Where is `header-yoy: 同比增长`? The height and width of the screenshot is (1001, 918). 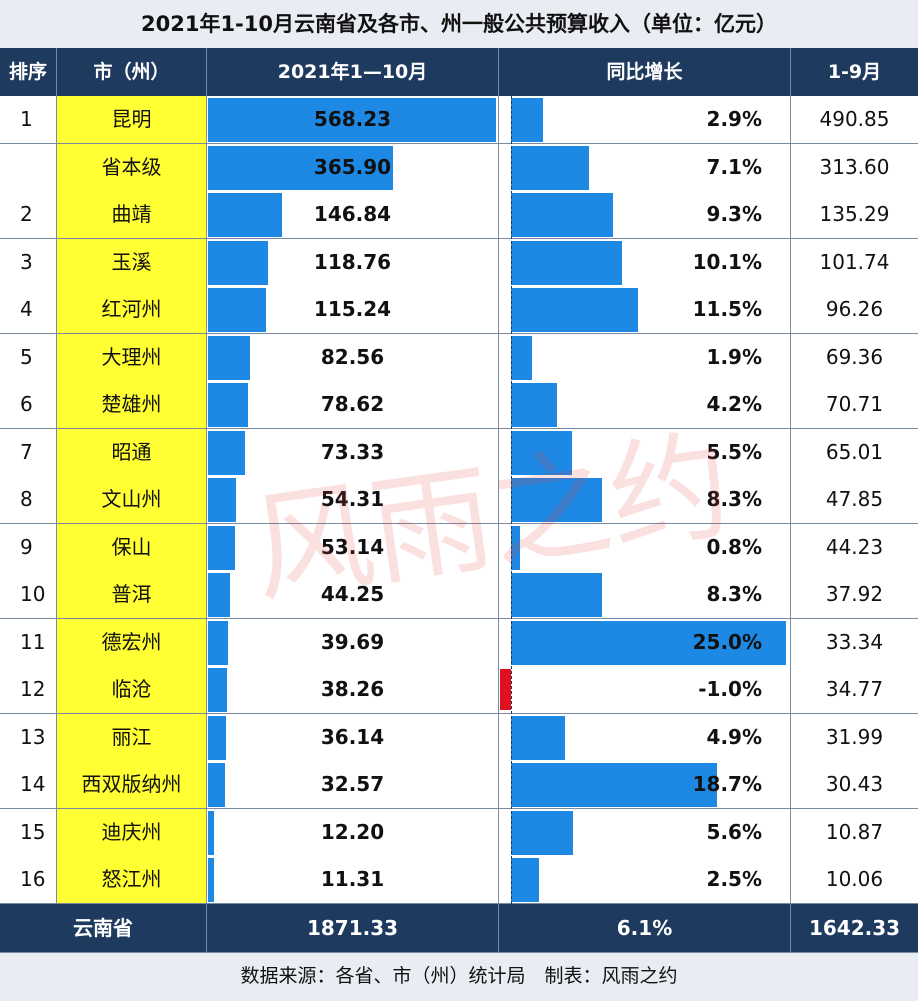 header-yoy: 同比增长 is located at coordinates (645, 72).